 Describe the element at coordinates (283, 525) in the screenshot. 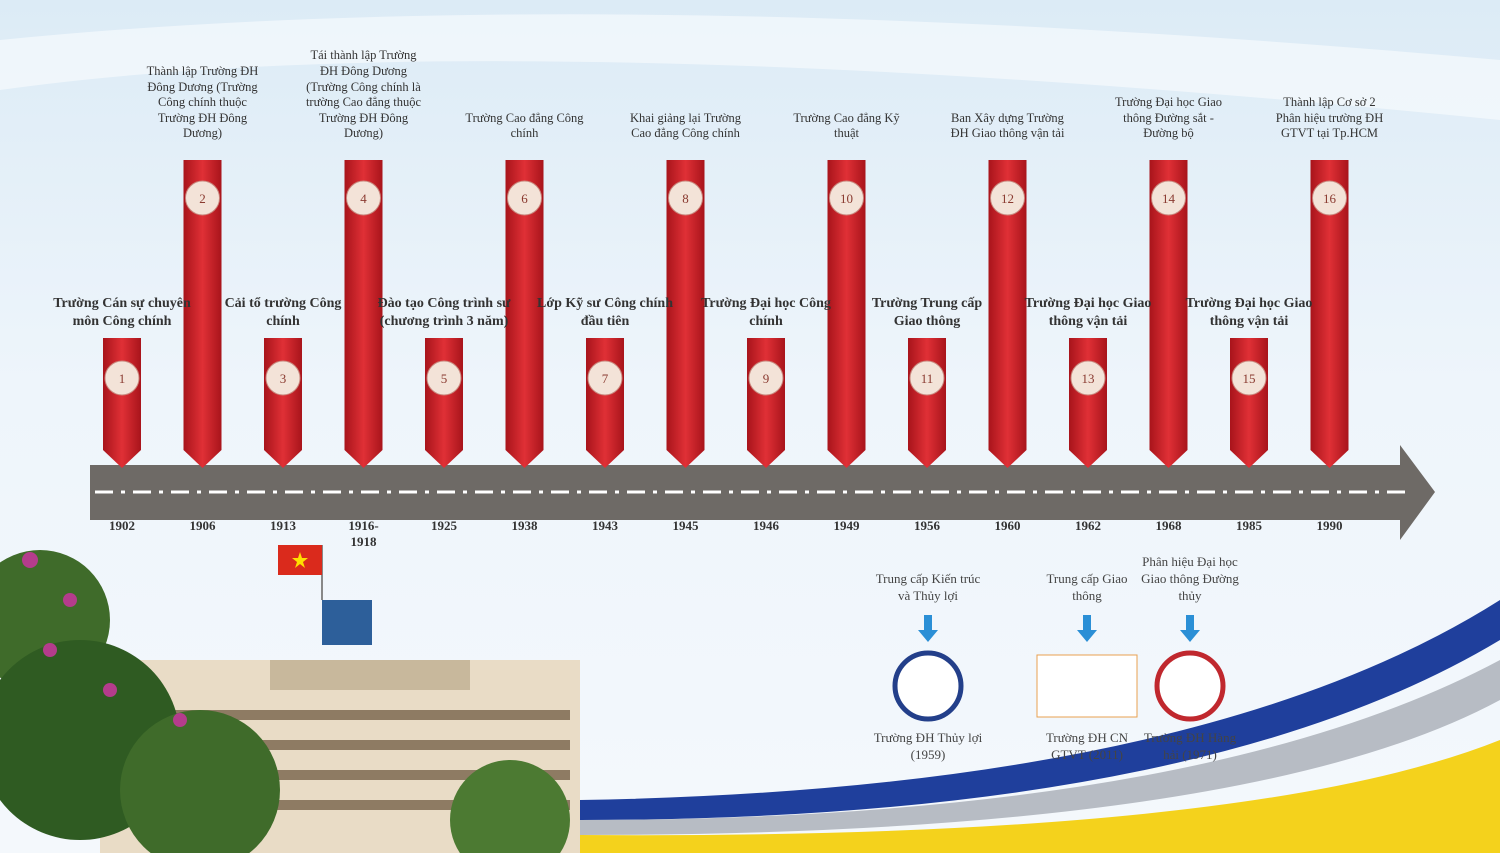

I see `milestone-year: 1913` at that location.